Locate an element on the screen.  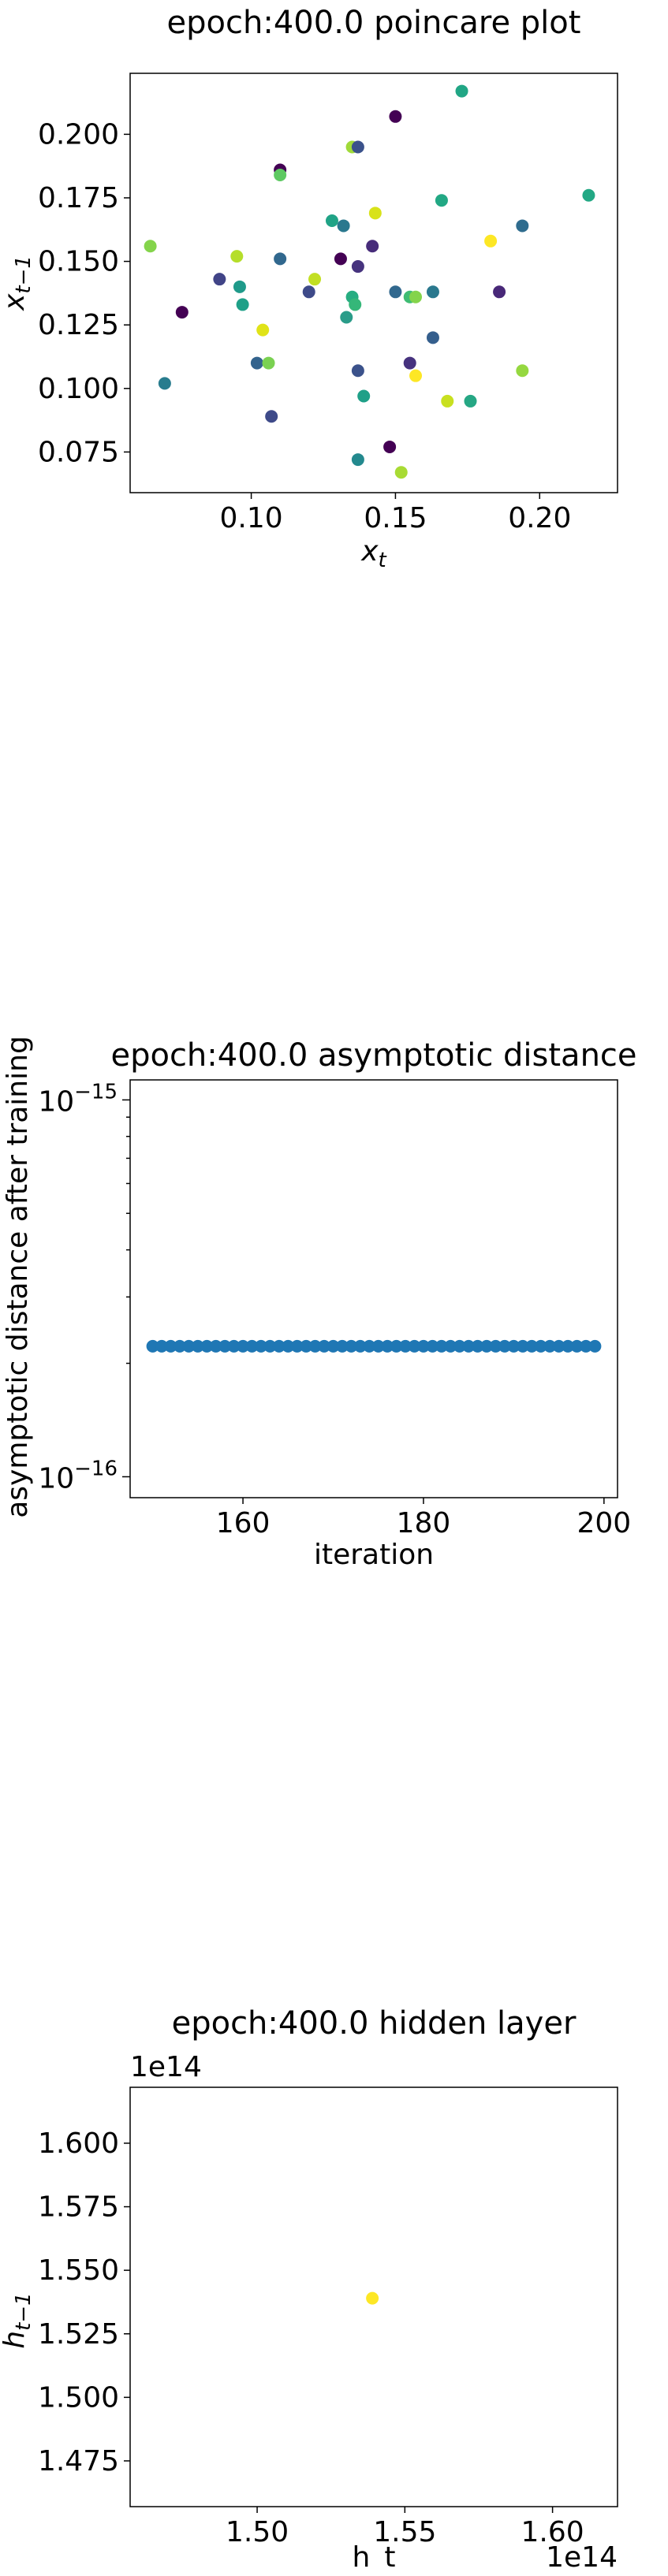
y-tick-label: 0.075 is located at coordinates (78, 452).